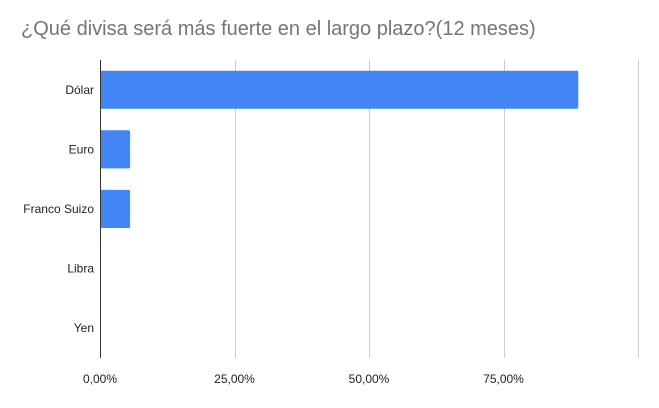 The width and height of the screenshot is (659, 408). I want to click on category-label: Dólar, so click(79, 90).